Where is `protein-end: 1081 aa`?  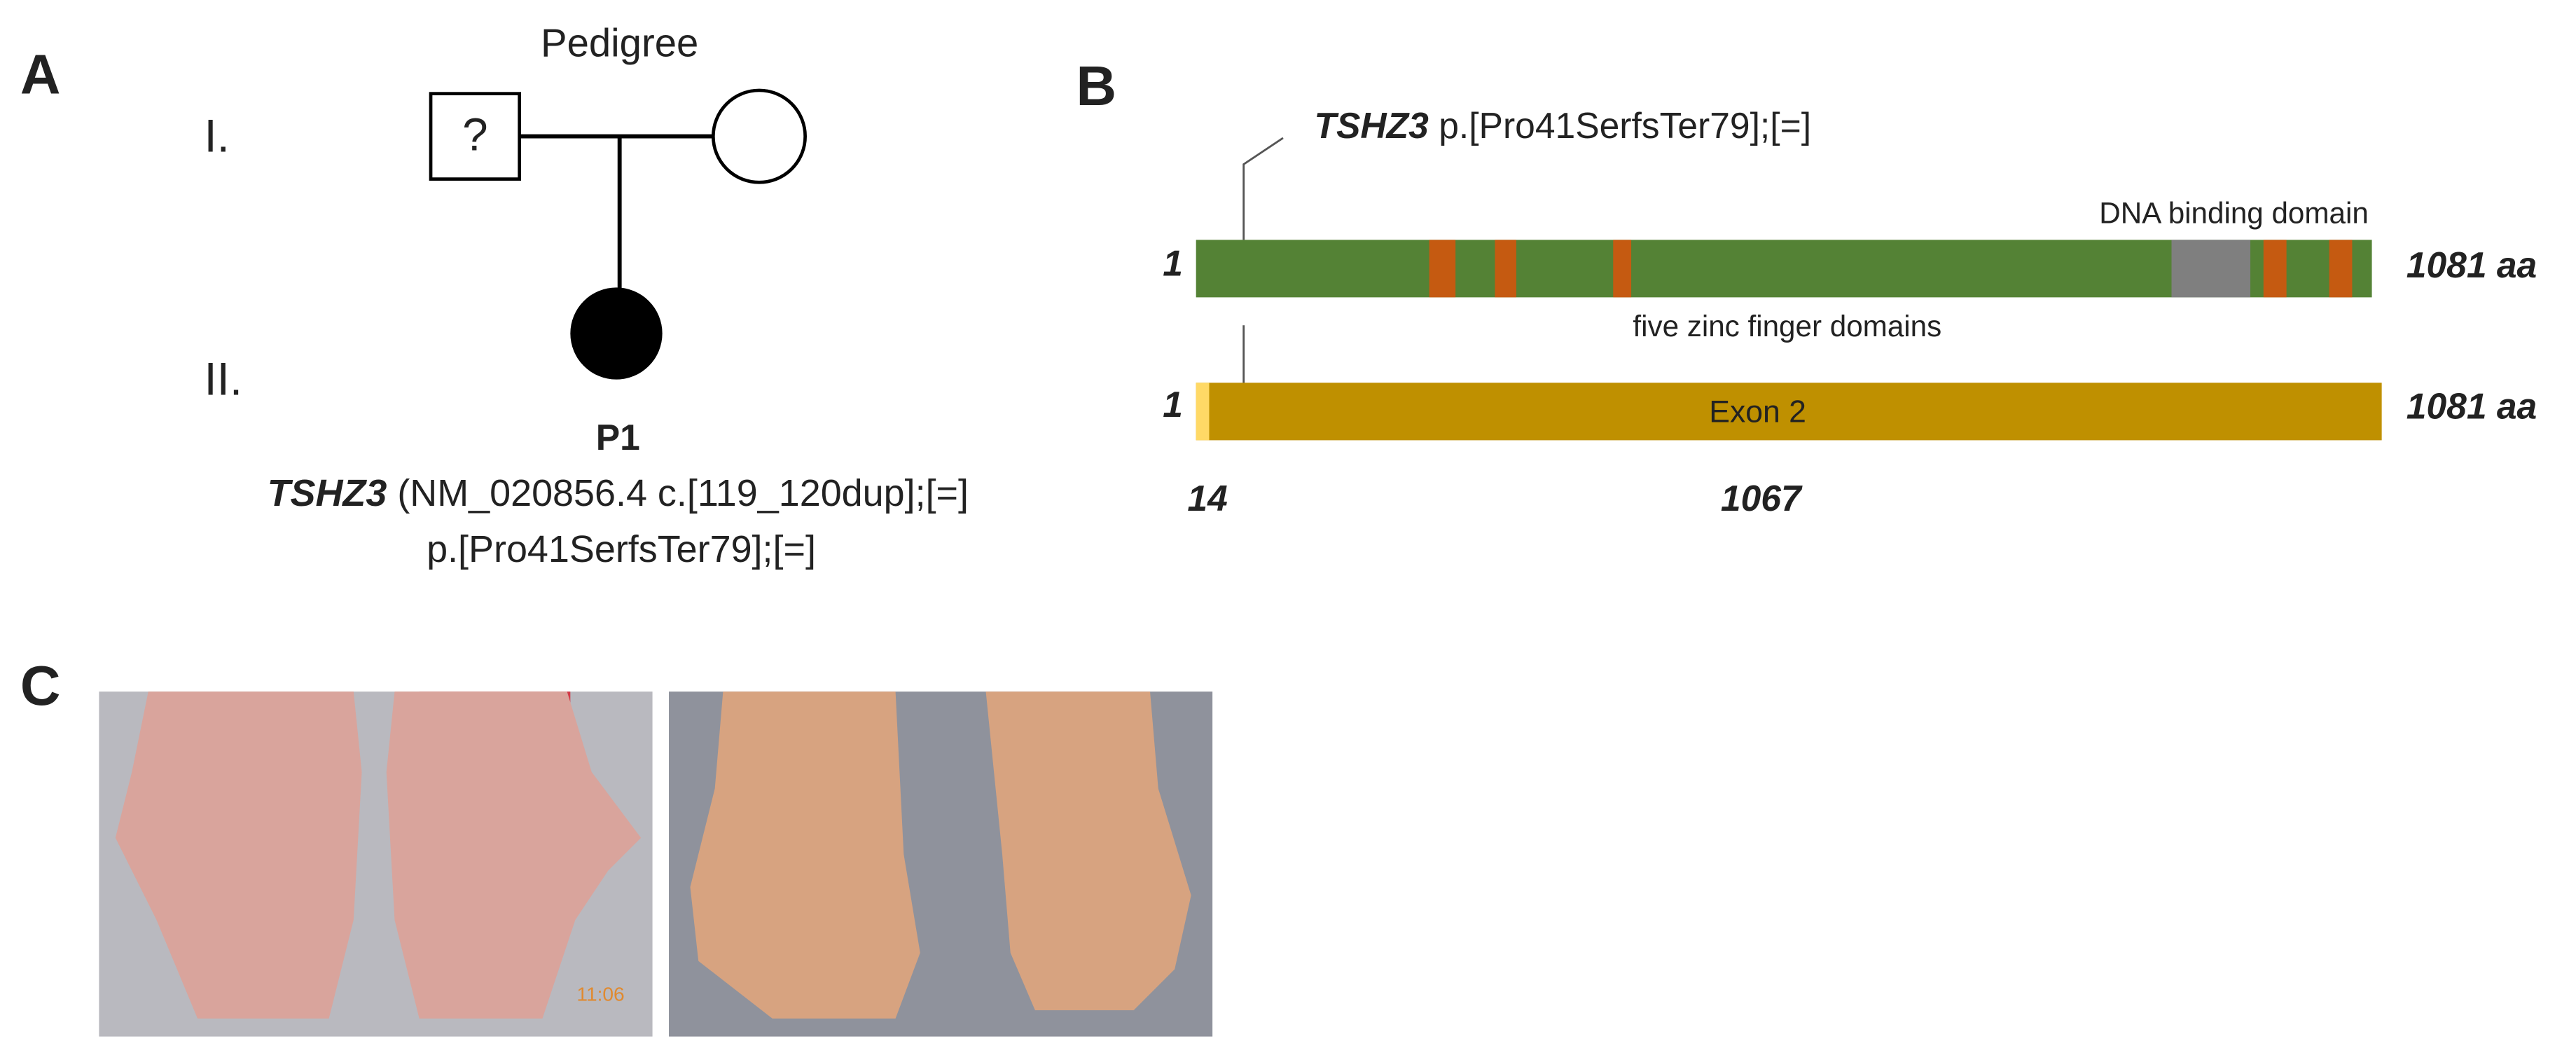 protein-end: 1081 aa is located at coordinates (2472, 265).